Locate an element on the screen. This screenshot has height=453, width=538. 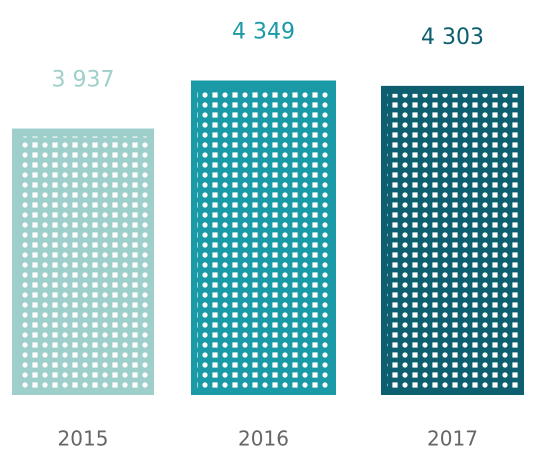
x-tick-label: 2017 is located at coordinates (452, 439).